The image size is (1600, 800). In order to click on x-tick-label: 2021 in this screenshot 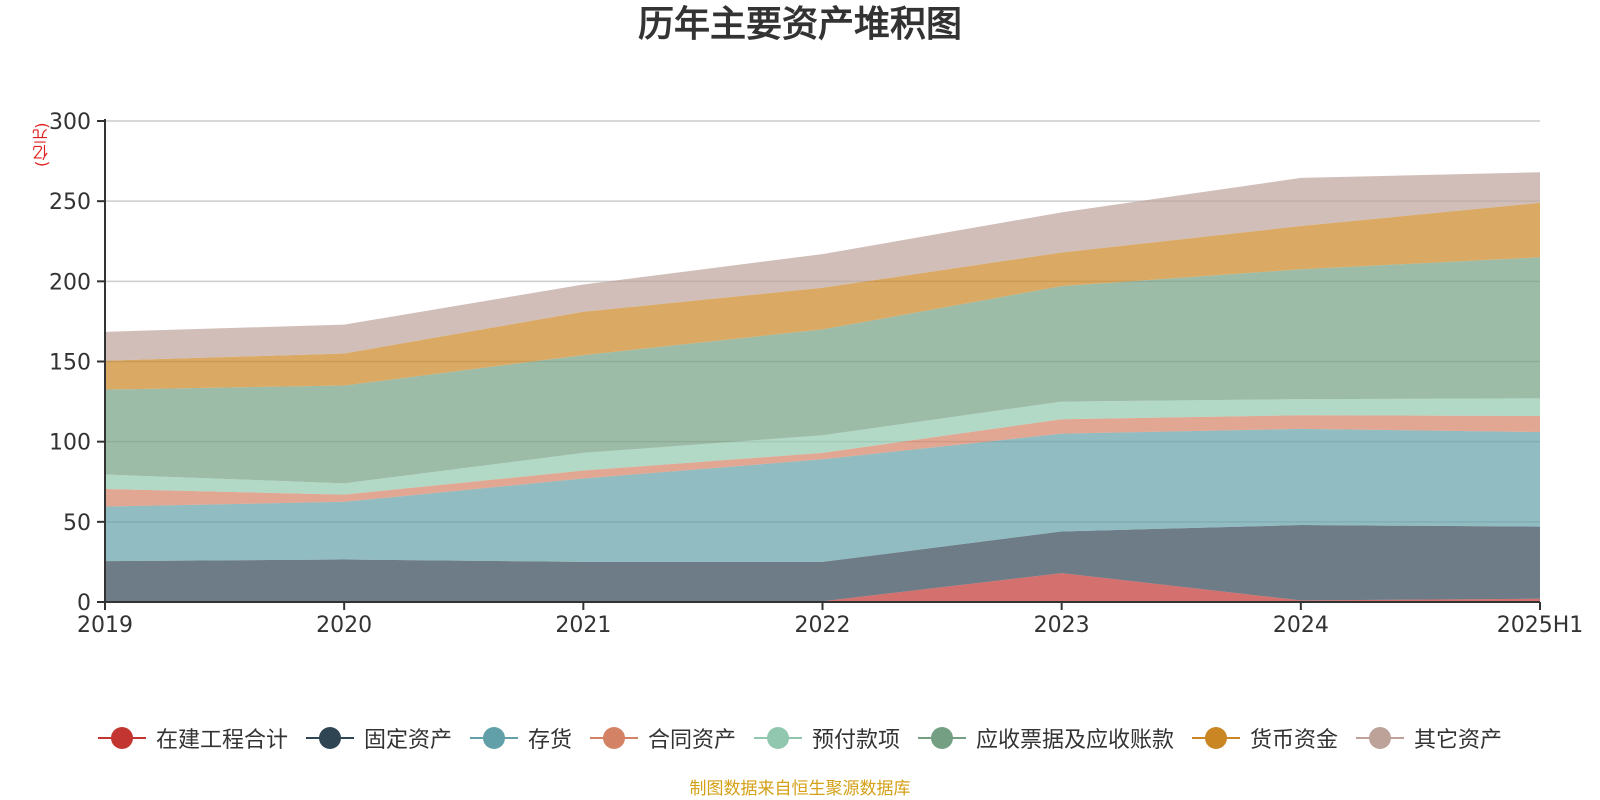, I will do `click(583, 625)`.